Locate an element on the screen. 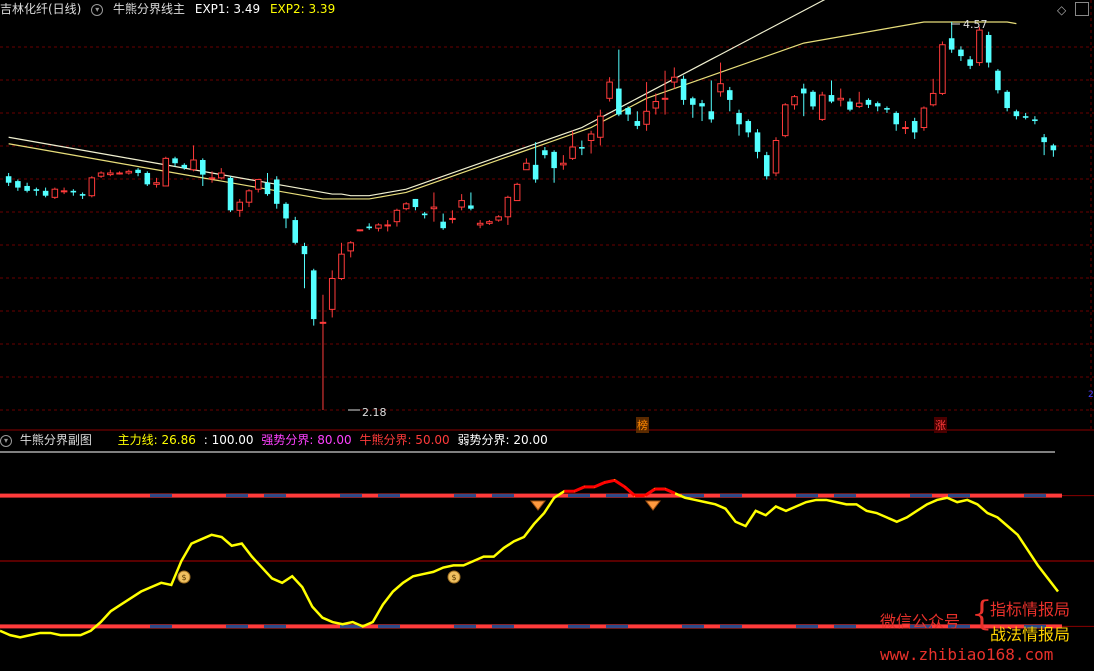 The width and height of the screenshot is (1094, 671). down-arrow-shape is located at coordinates (653, 505).